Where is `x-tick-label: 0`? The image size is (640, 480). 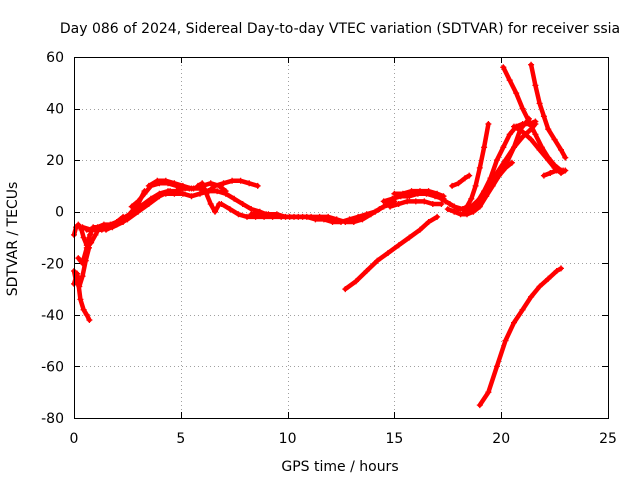
x-tick-label: 0 is located at coordinates (74, 439).